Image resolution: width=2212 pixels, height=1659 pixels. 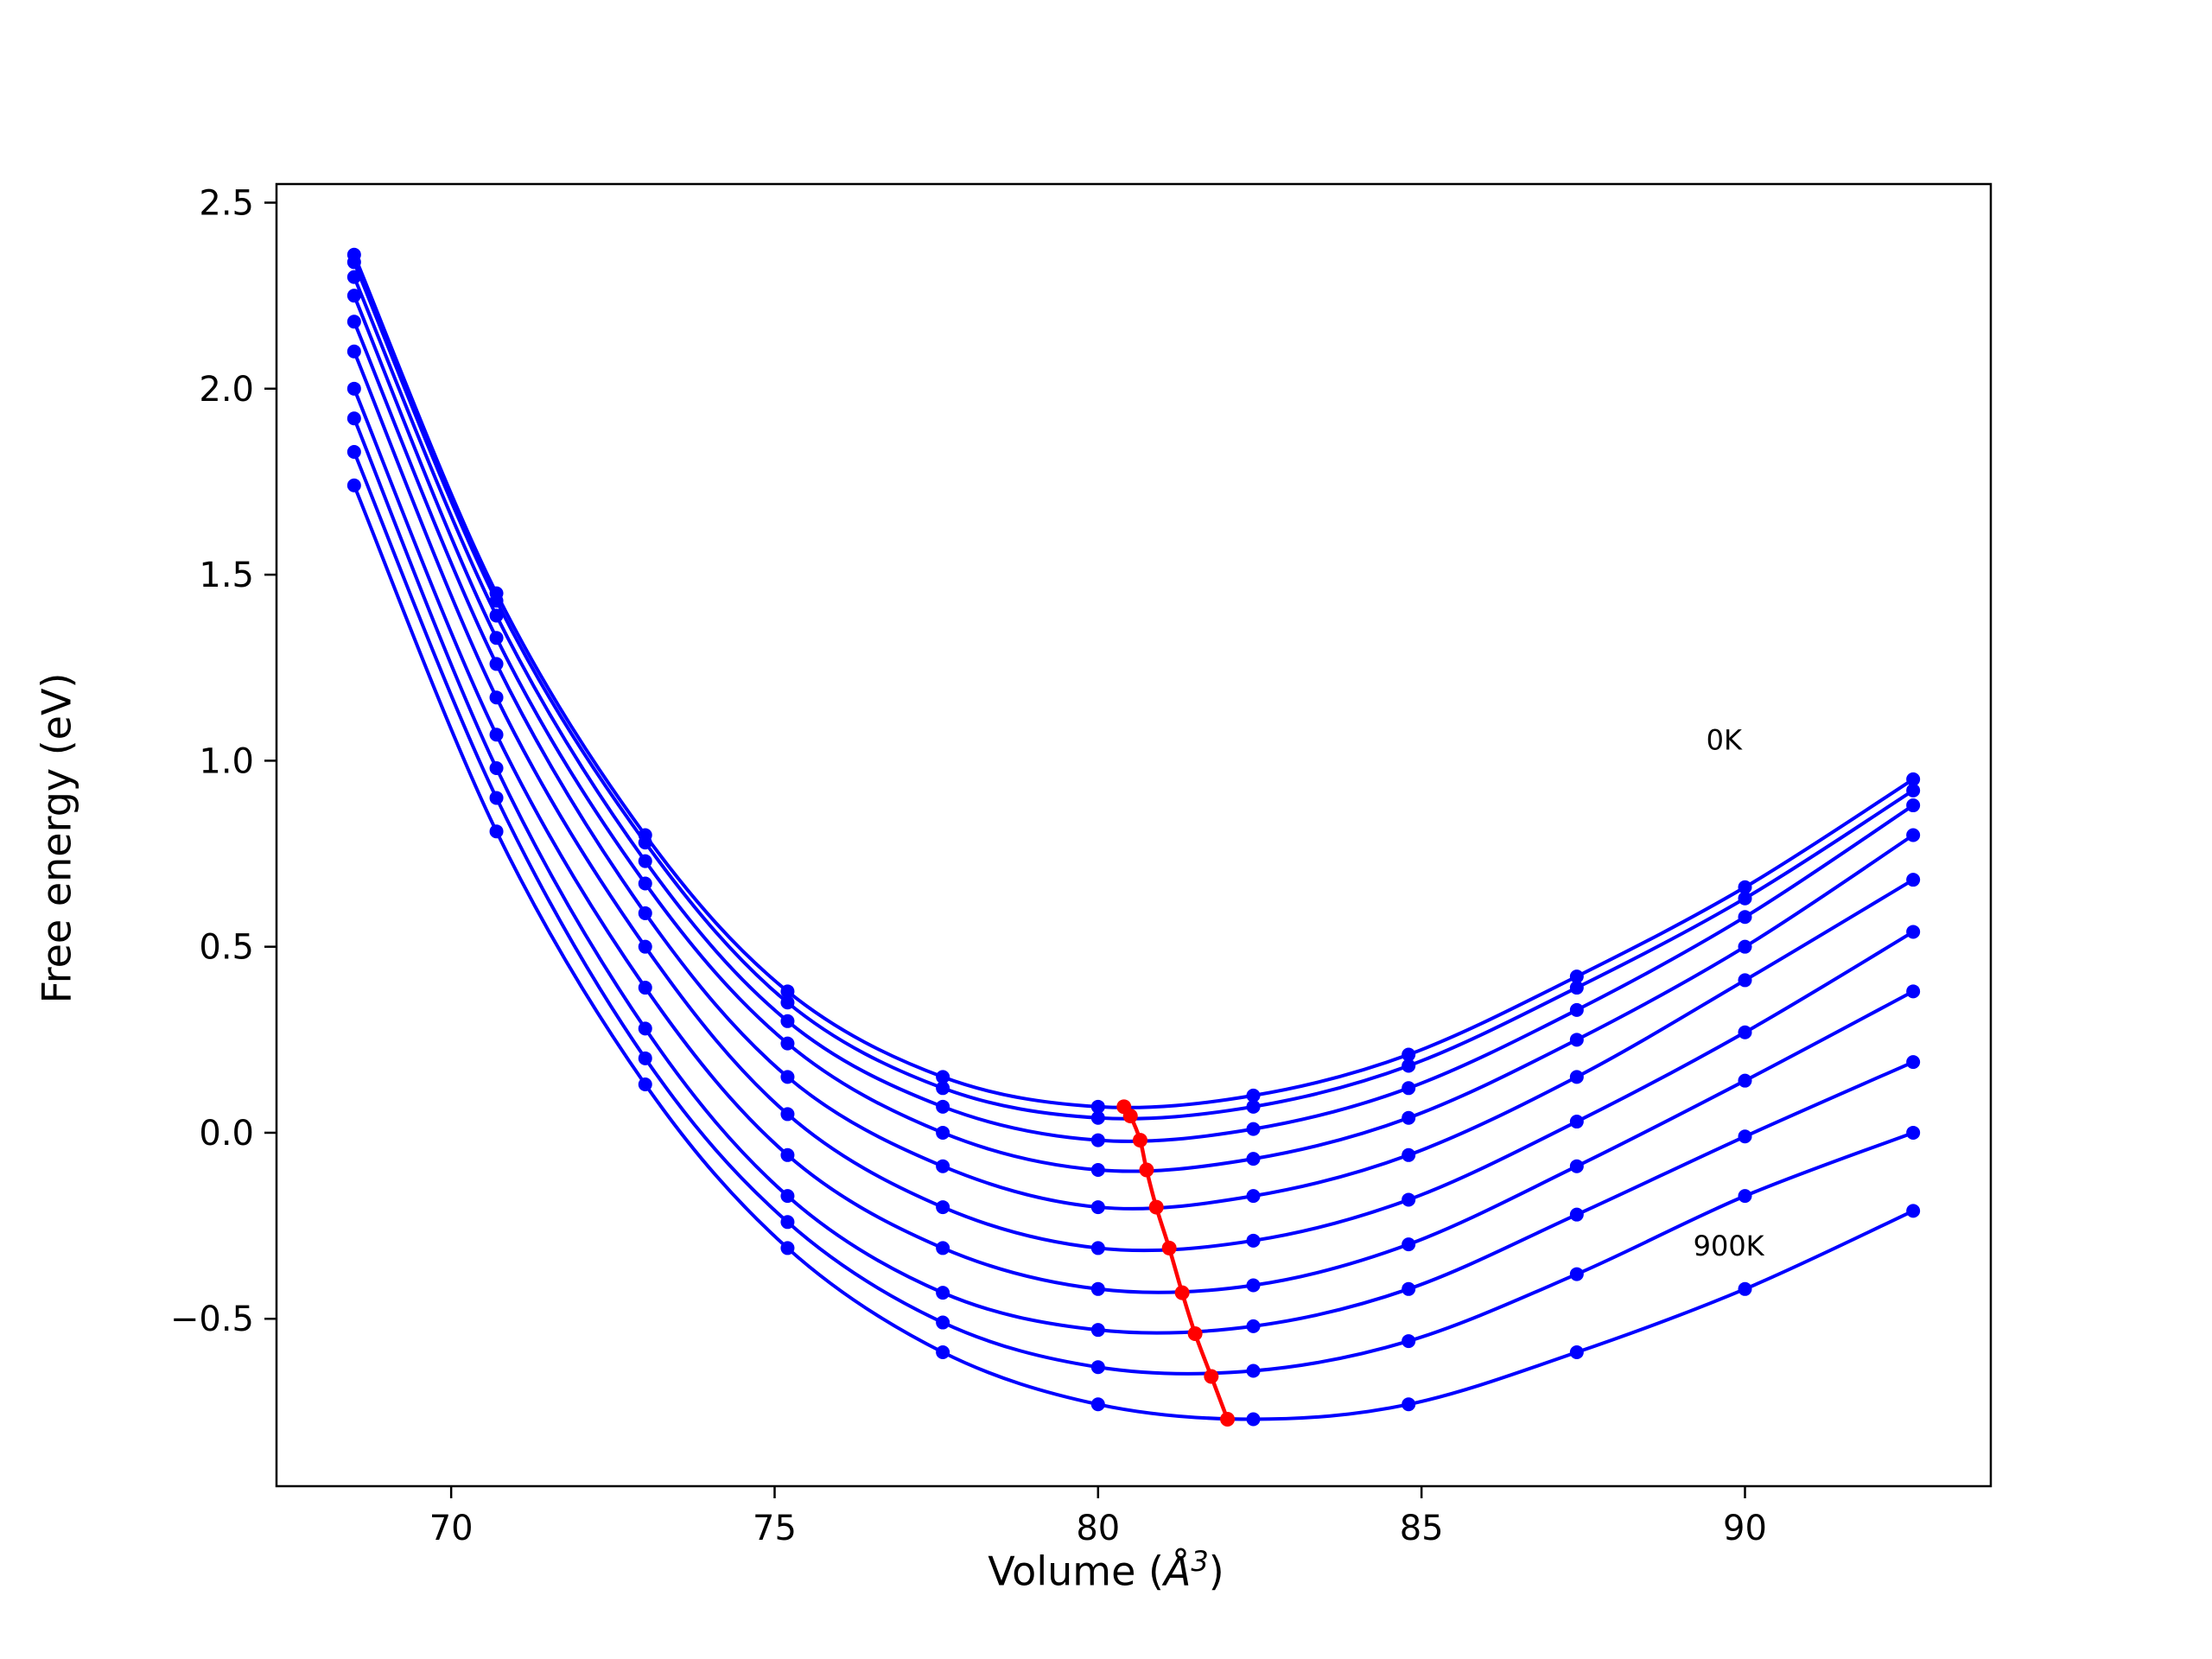 I want to click on annotation-0K: 0K, so click(x=1725, y=739).